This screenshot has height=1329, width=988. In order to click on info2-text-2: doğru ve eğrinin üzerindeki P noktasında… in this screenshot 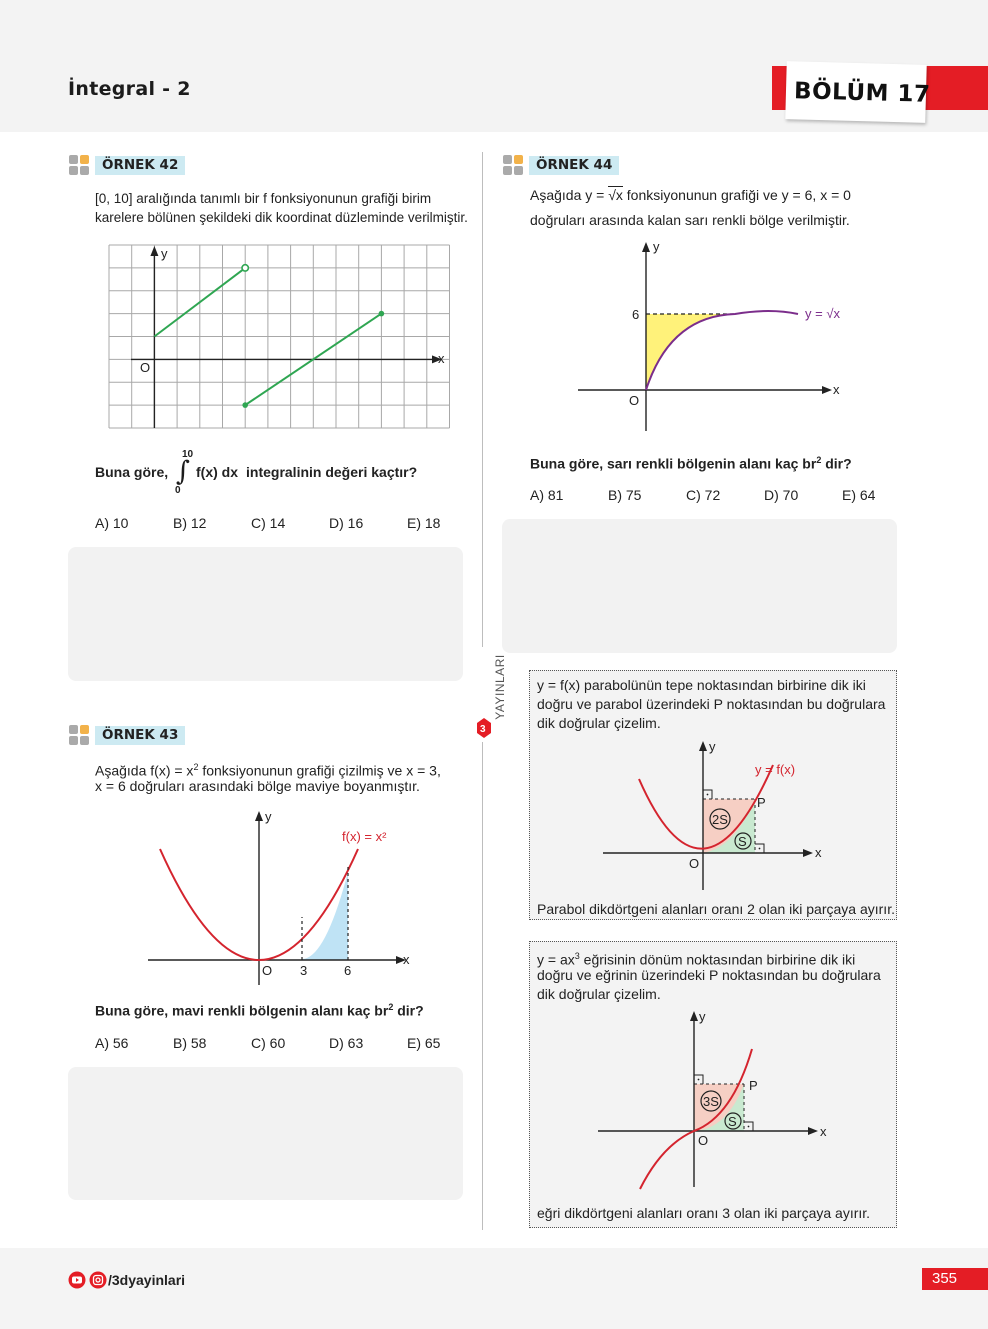, I will do `click(709, 975)`.